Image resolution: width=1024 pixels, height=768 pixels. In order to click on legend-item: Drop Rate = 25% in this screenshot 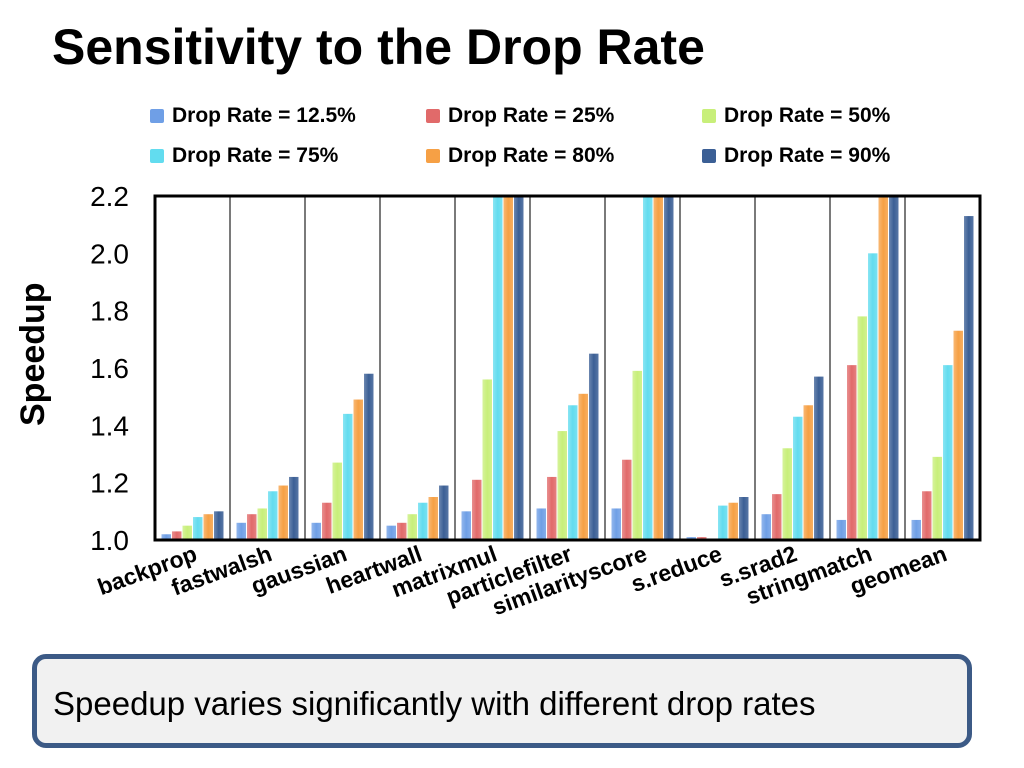, I will do `click(520, 116)`.